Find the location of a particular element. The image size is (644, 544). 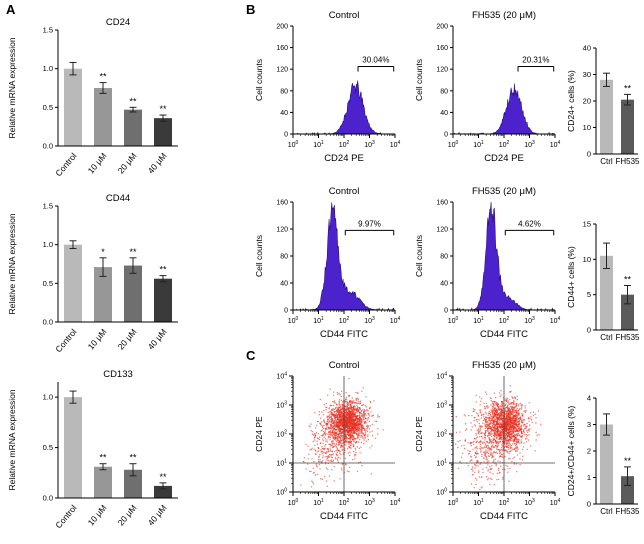

svg-text: 200 is located at coordinates (282, 27).